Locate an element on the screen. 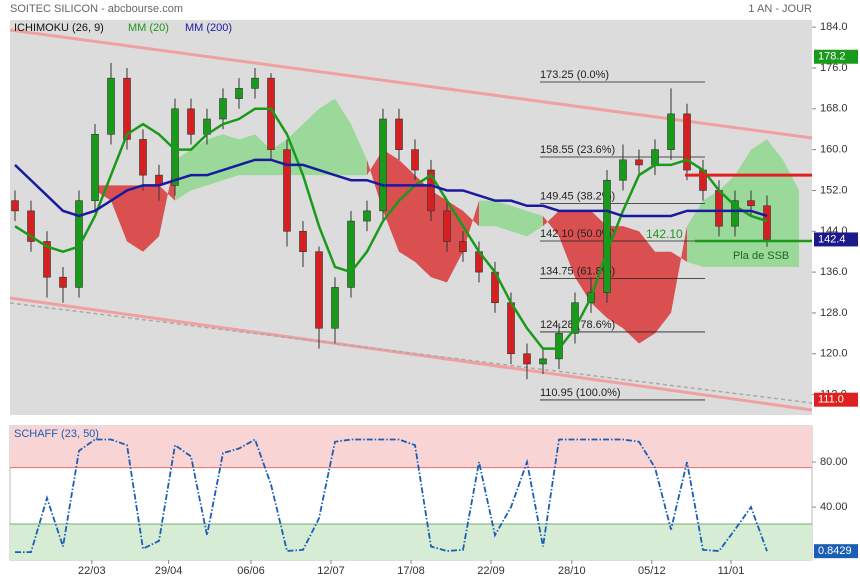 The height and width of the screenshot is (585, 860). fib-label: 110.95 (100.0%) is located at coordinates (580, 393).